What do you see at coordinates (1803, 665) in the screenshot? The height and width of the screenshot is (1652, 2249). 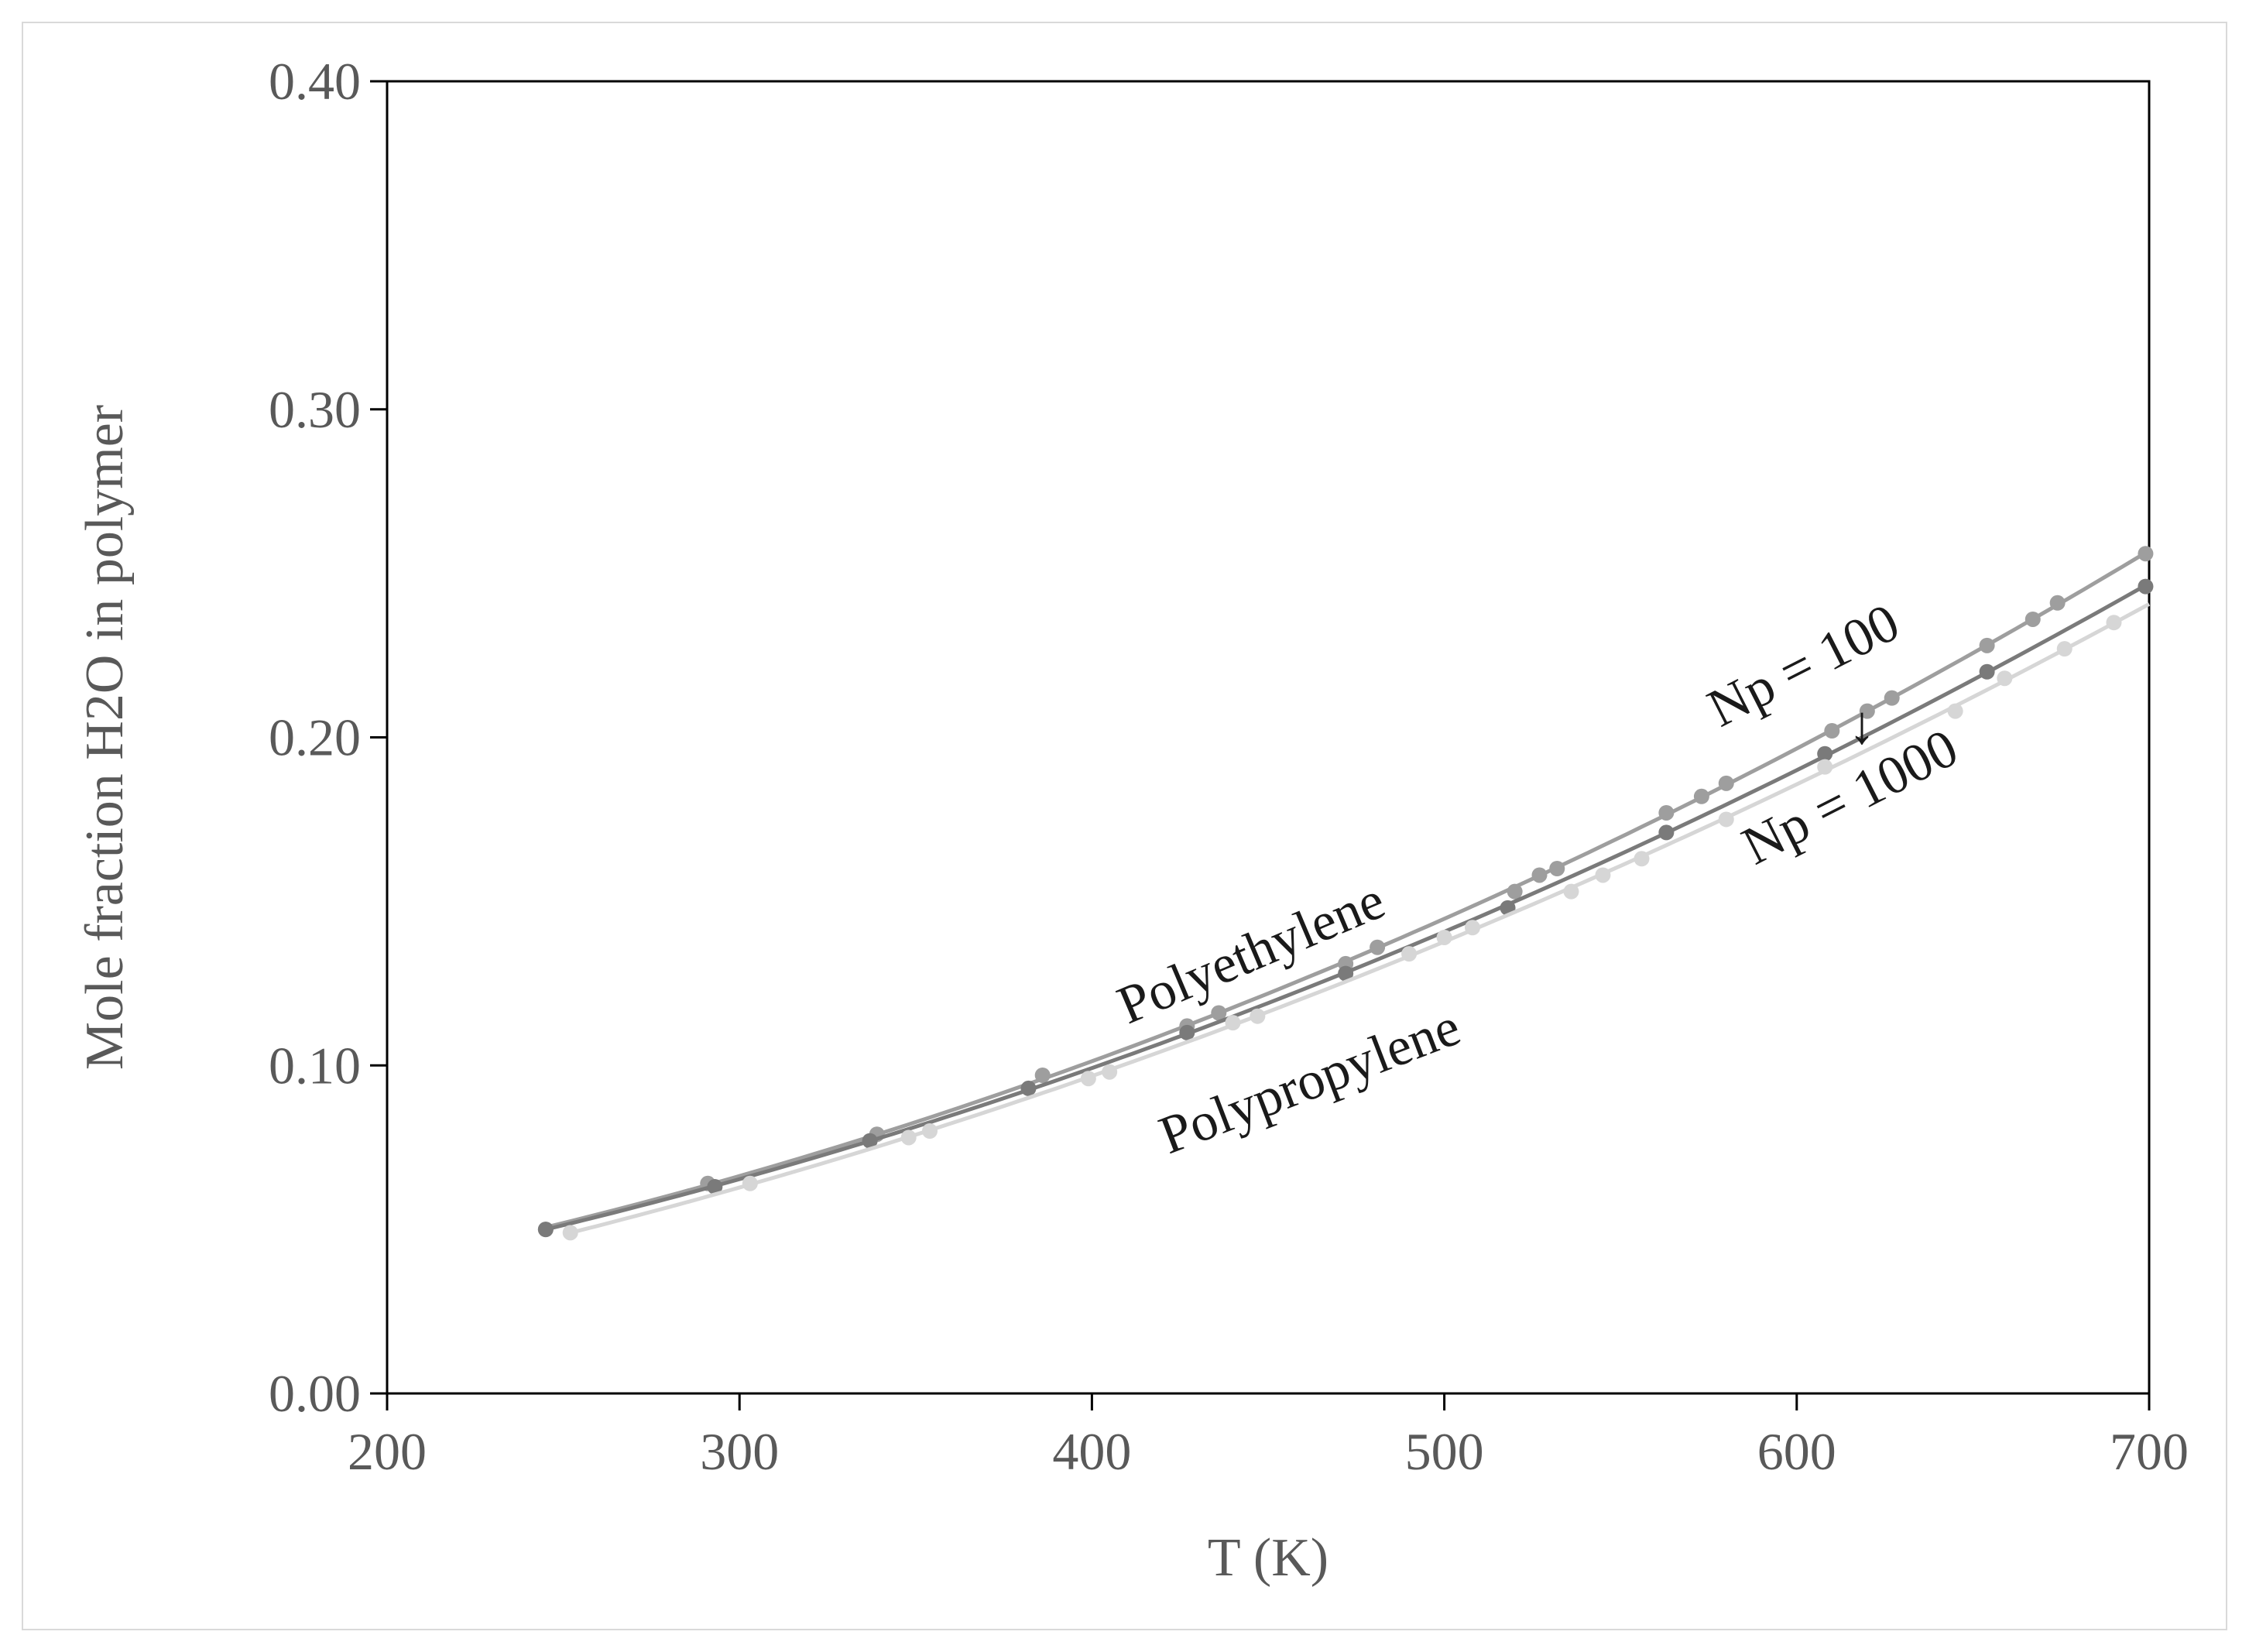 I see `annotation-np-100: Np = 100` at bounding box center [1803, 665].